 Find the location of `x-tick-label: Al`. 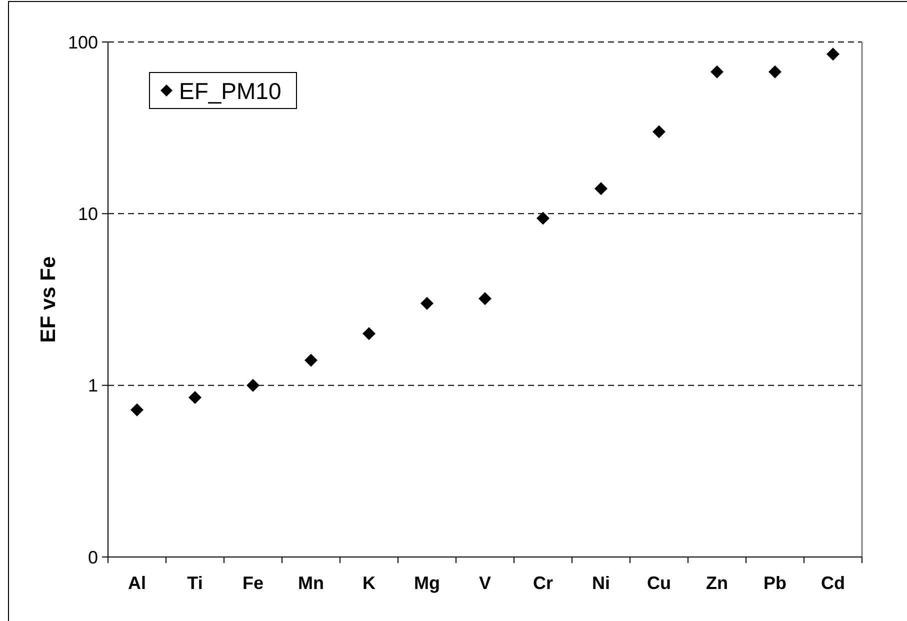

x-tick-label: Al is located at coordinates (137, 583).